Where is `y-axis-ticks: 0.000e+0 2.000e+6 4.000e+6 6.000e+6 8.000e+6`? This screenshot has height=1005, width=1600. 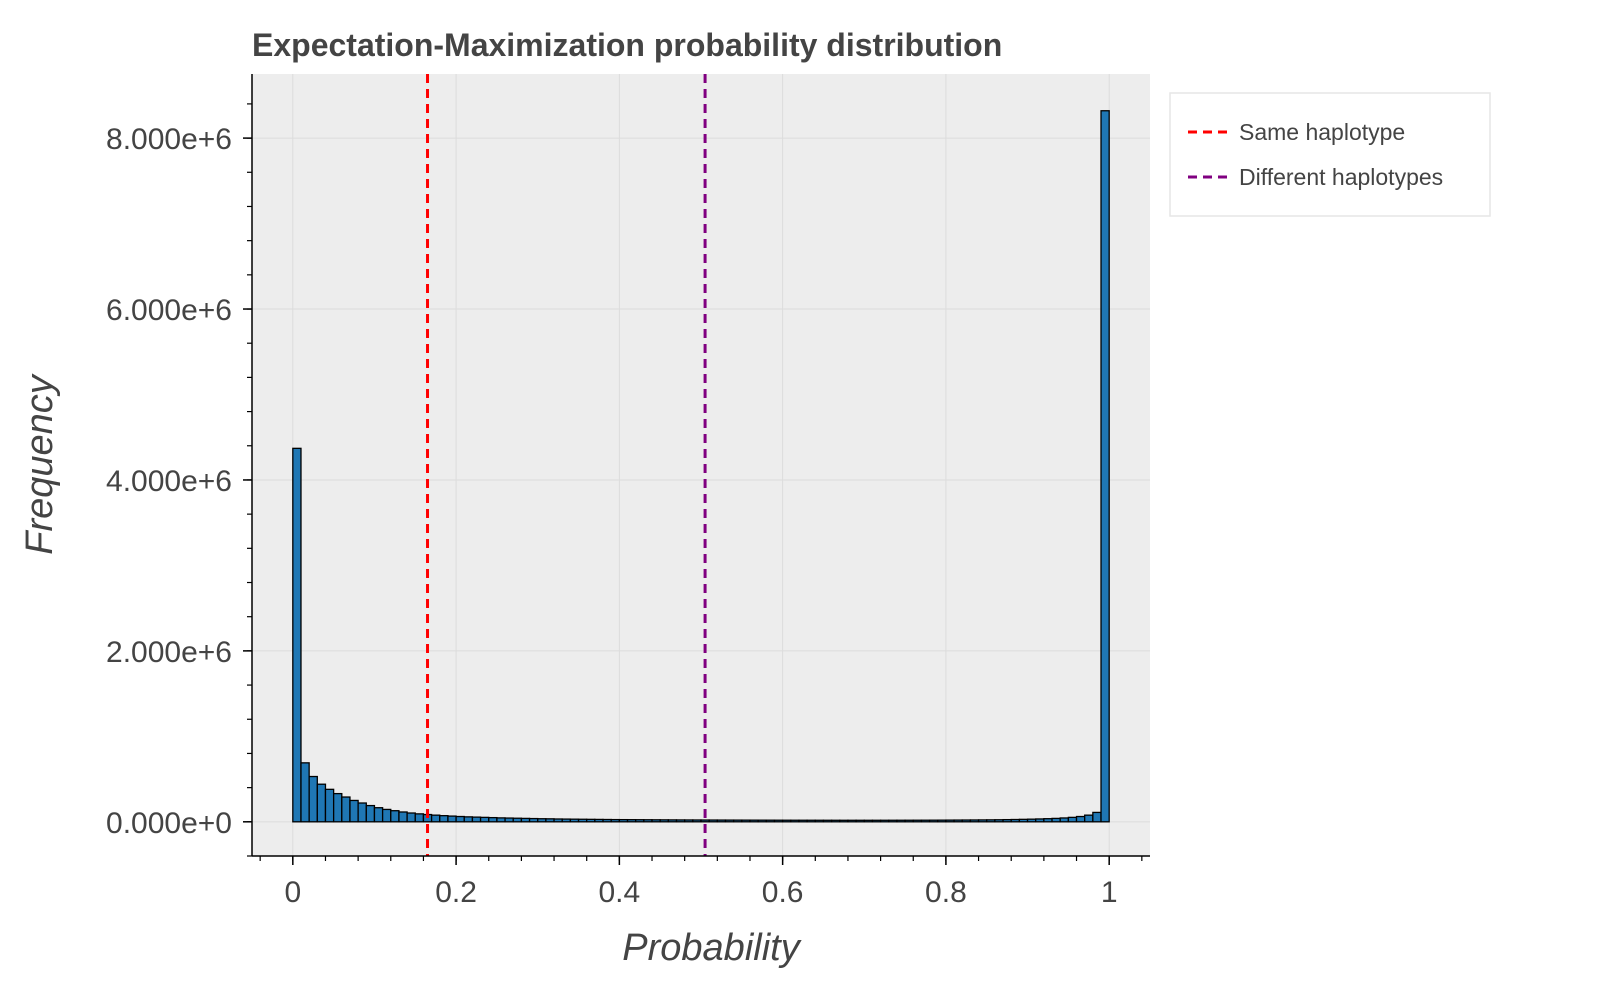
y-axis-ticks: 0.000e+0 2.000e+6 4.000e+6 6.000e+6 8.000e+6 is located at coordinates (179, 480).